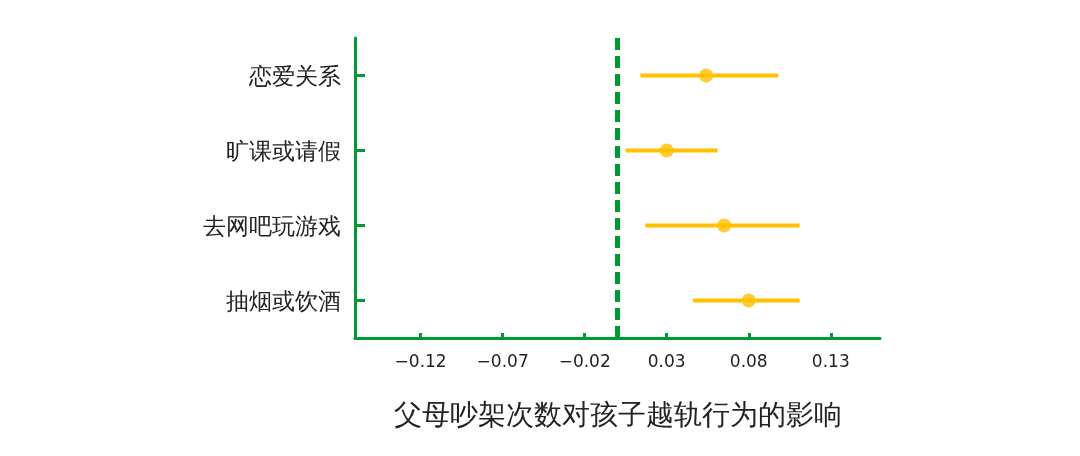 The width and height of the screenshot is (1080, 456). I want to click on x-tick-label: −0.07, so click(502, 360).